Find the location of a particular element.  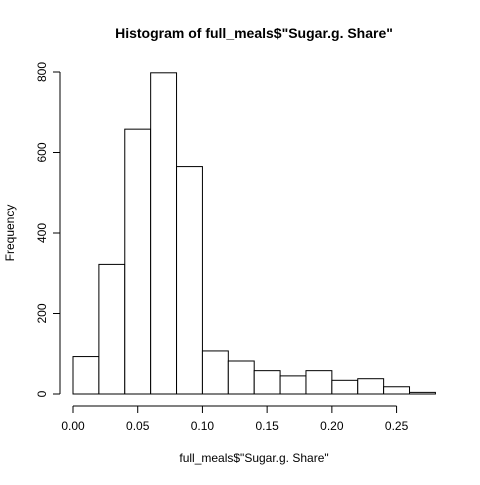

y-axis-label: Frequency is located at coordinates (10, 233).